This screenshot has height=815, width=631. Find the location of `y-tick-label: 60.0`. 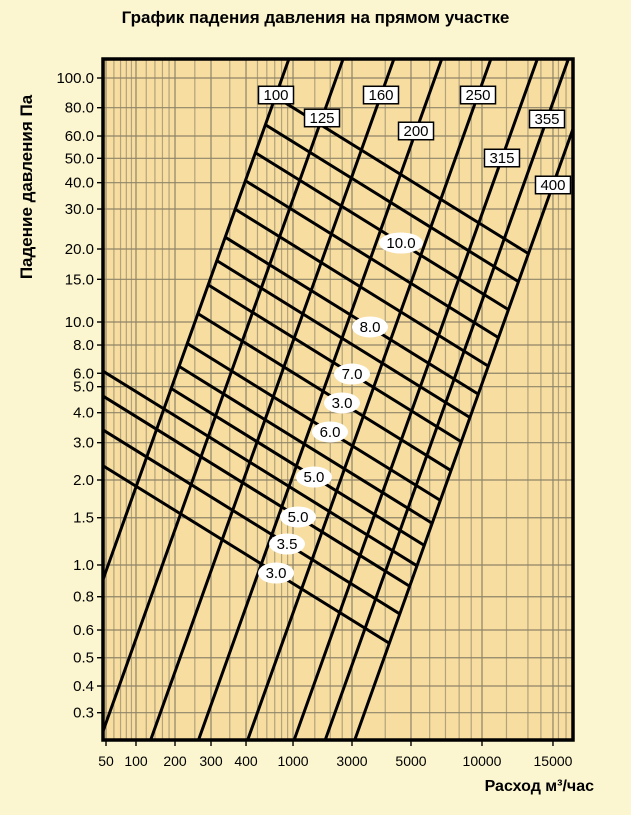

y-tick-label: 60.0 is located at coordinates (79, 136).